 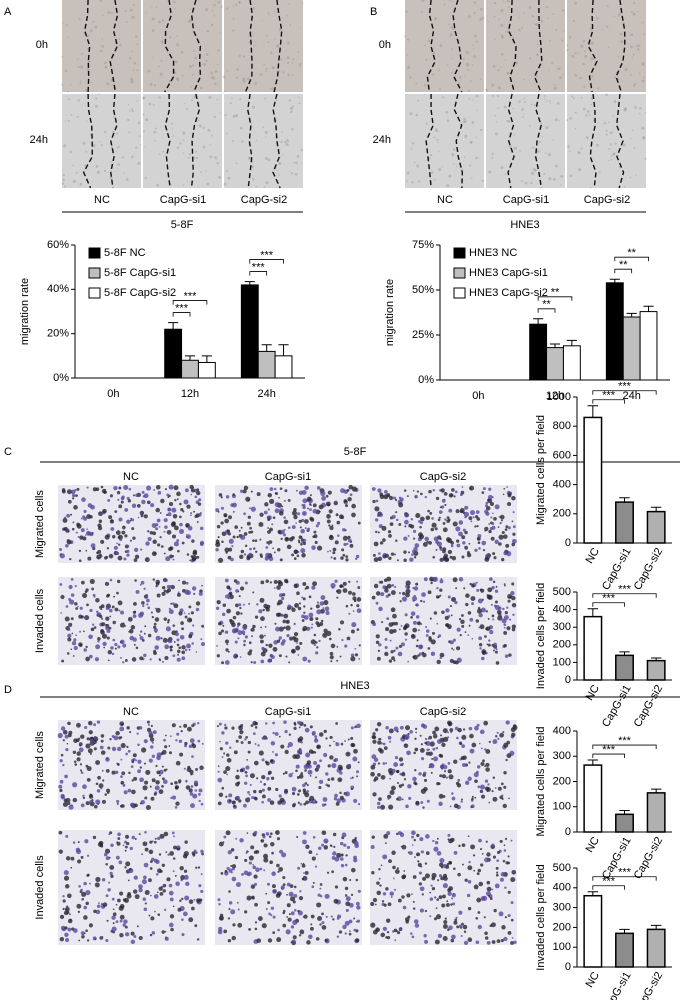 I want to click on y-tick-label: 800, so click(x=562, y=426).